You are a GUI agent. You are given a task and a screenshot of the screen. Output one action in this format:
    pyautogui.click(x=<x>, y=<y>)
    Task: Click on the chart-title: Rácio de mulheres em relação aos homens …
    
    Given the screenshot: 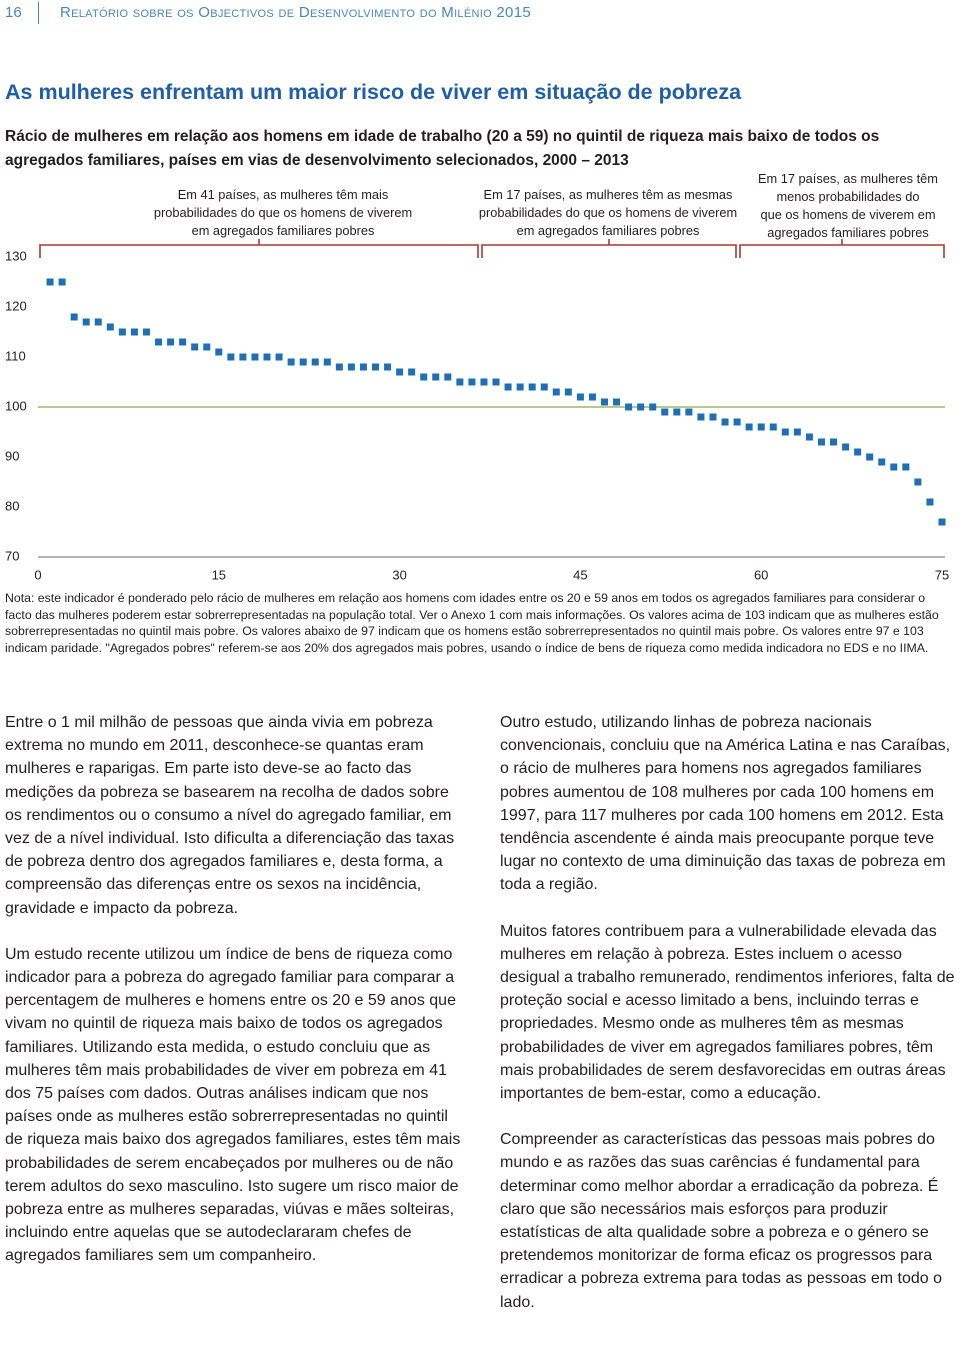 What is the action you would take?
    pyautogui.click(x=442, y=148)
    